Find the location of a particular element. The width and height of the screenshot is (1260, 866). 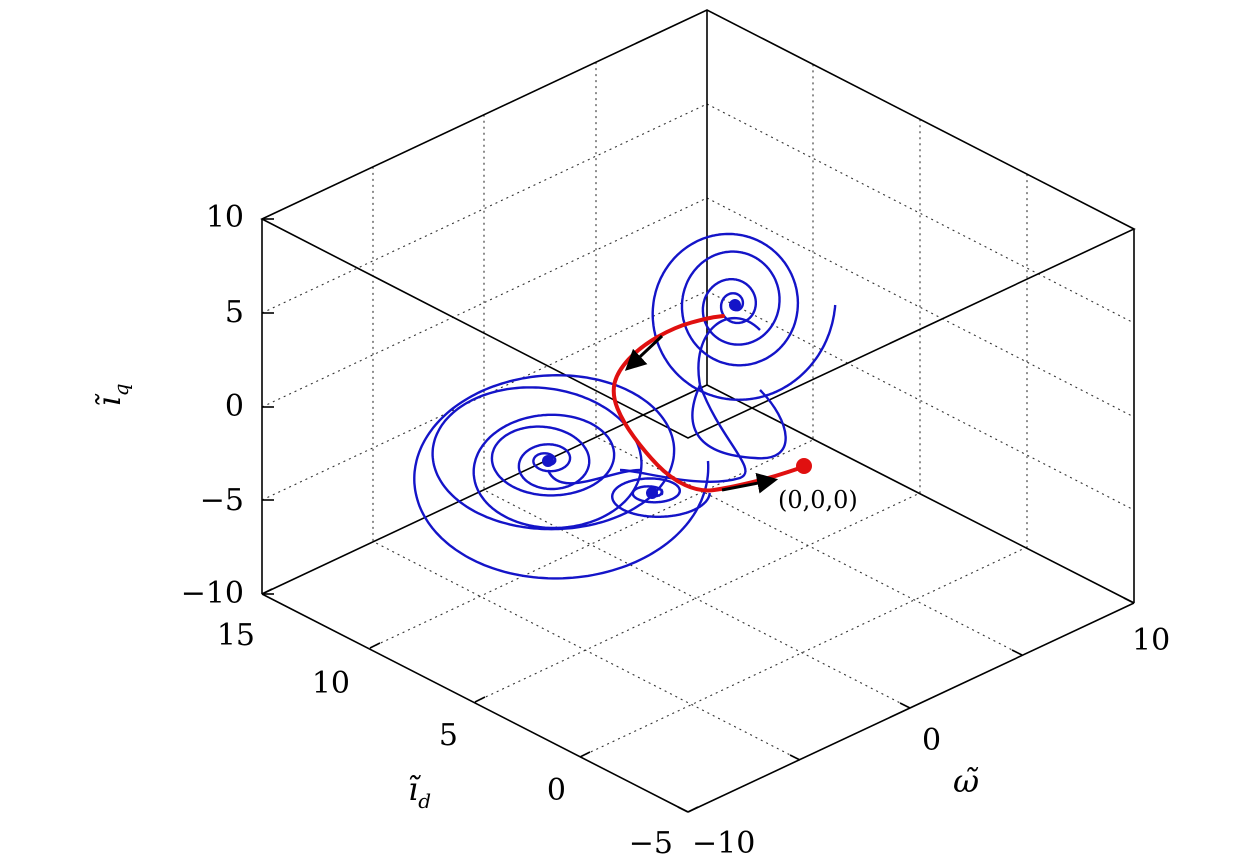

z-axis-label: ĩq is located at coordinates (111, 394).